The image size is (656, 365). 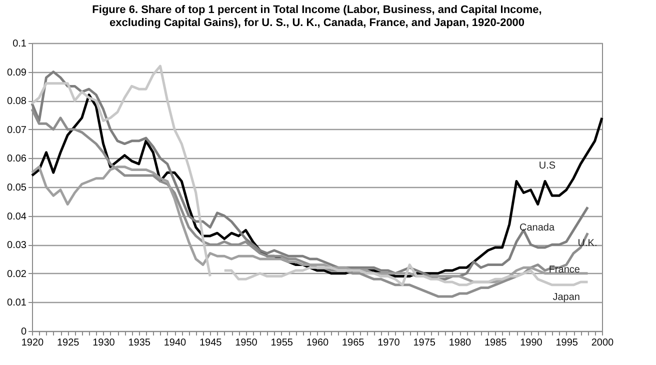 What do you see at coordinates (175, 343) in the screenshot?
I see `x-tick-label: 1940` at bounding box center [175, 343].